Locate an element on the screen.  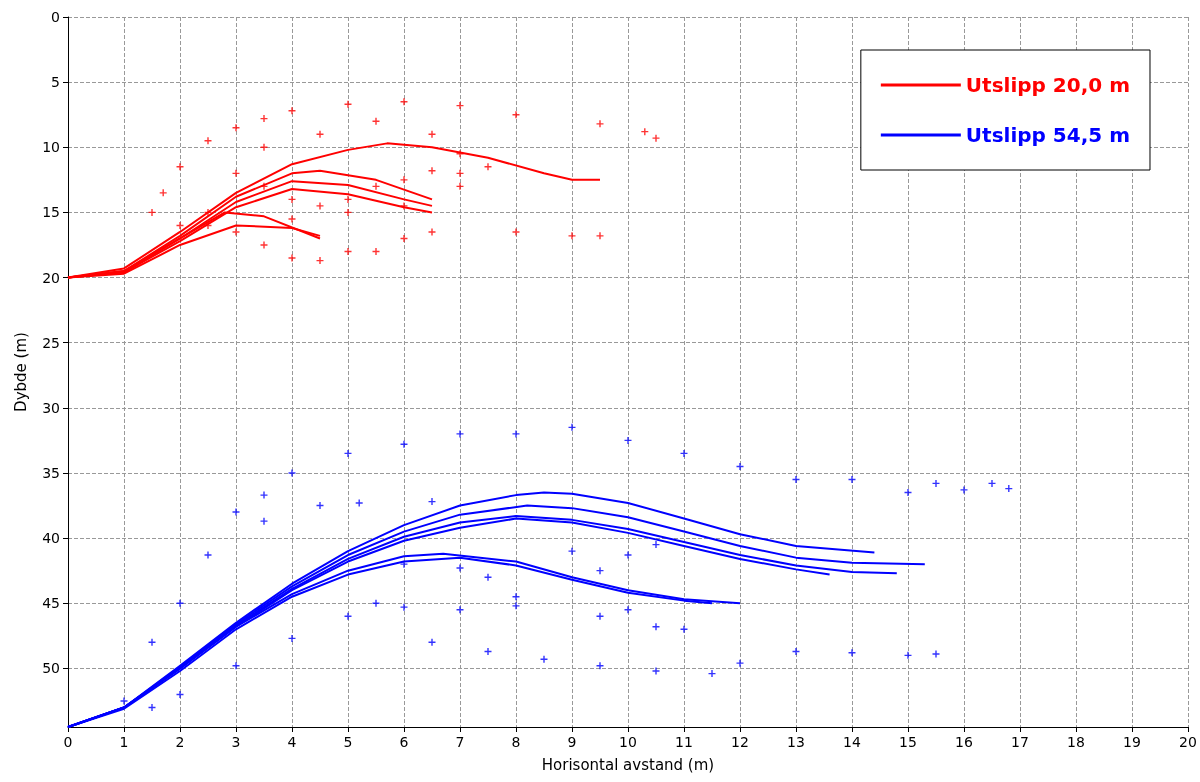
y-tick-label: 15 is located at coordinates (51, 212).